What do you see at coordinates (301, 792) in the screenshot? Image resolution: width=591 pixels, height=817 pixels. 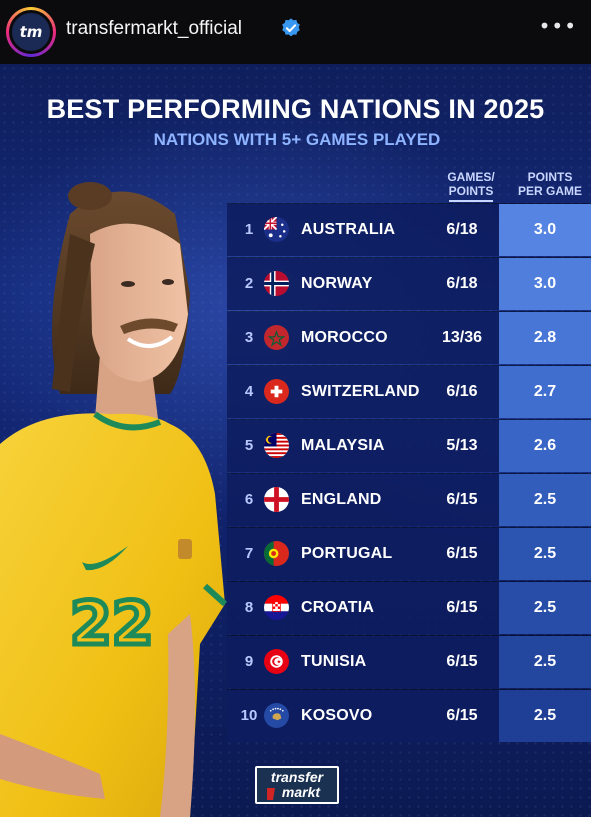 I see `logo-text-line2: markt` at bounding box center [301, 792].